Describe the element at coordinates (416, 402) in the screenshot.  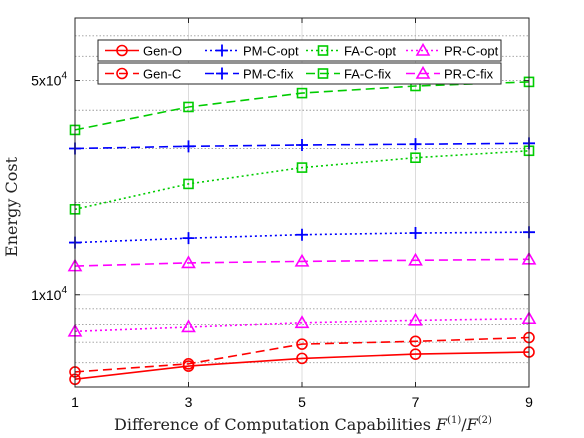
I see `x-tick-label: 7` at that location.